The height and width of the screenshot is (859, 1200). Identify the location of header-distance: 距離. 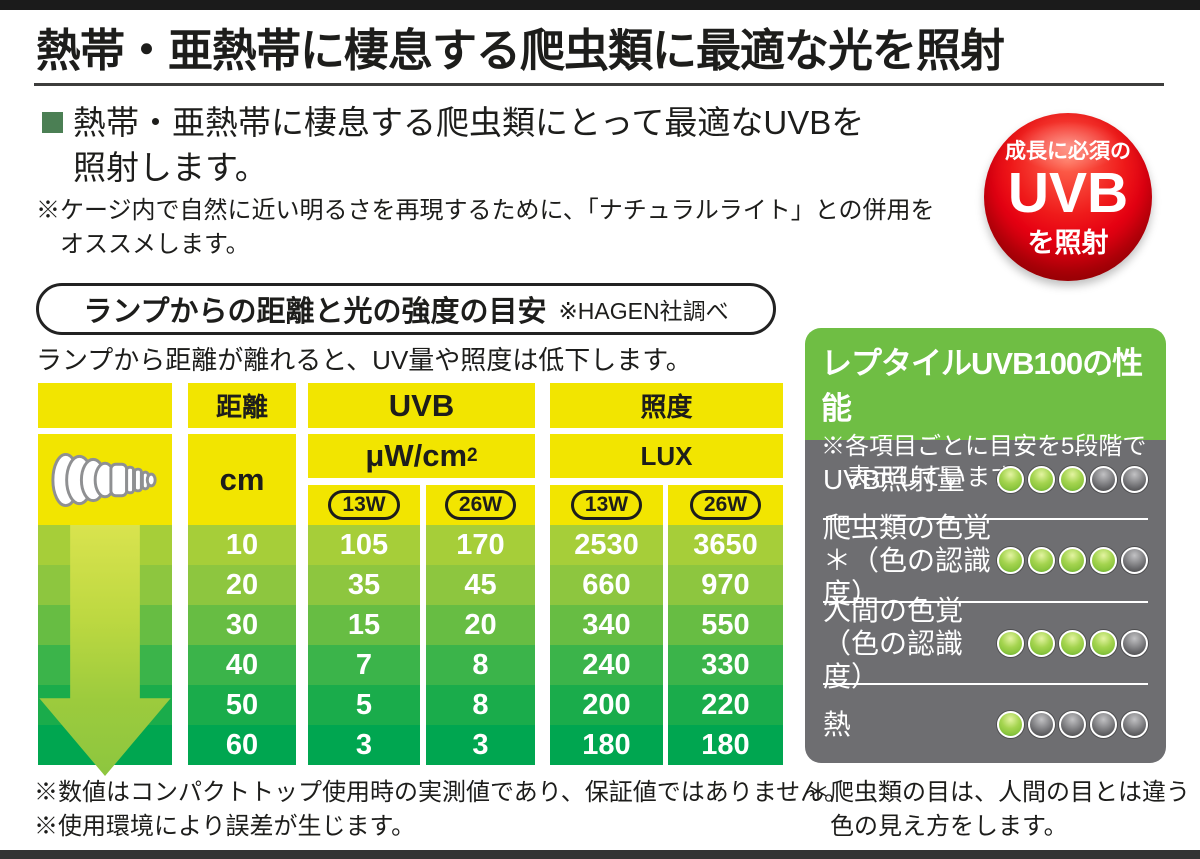
(242, 405).